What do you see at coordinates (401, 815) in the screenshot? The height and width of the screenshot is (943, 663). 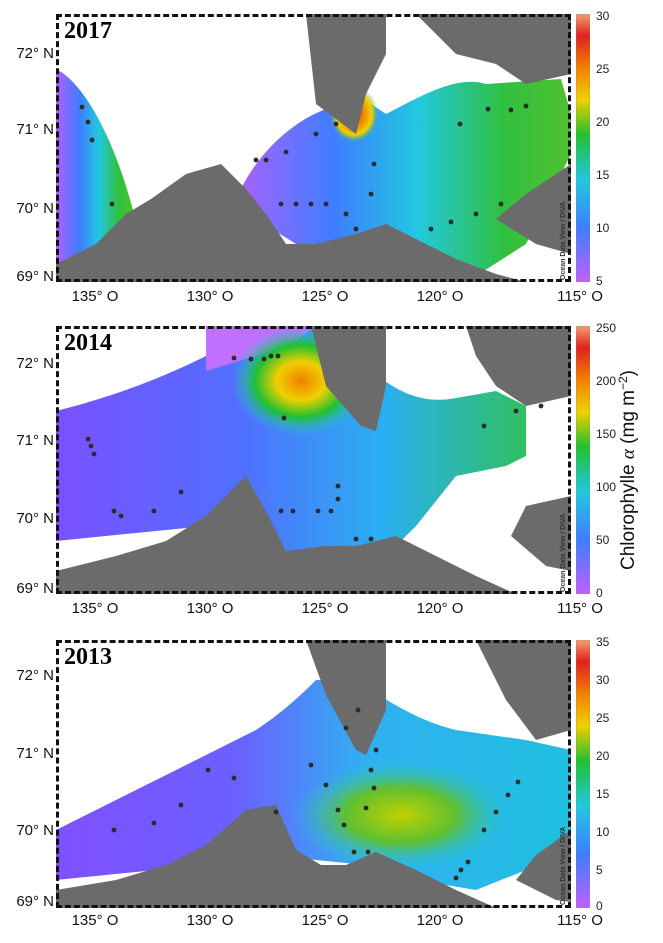 I see `chlorophyll-hotspot` at bounding box center [401, 815].